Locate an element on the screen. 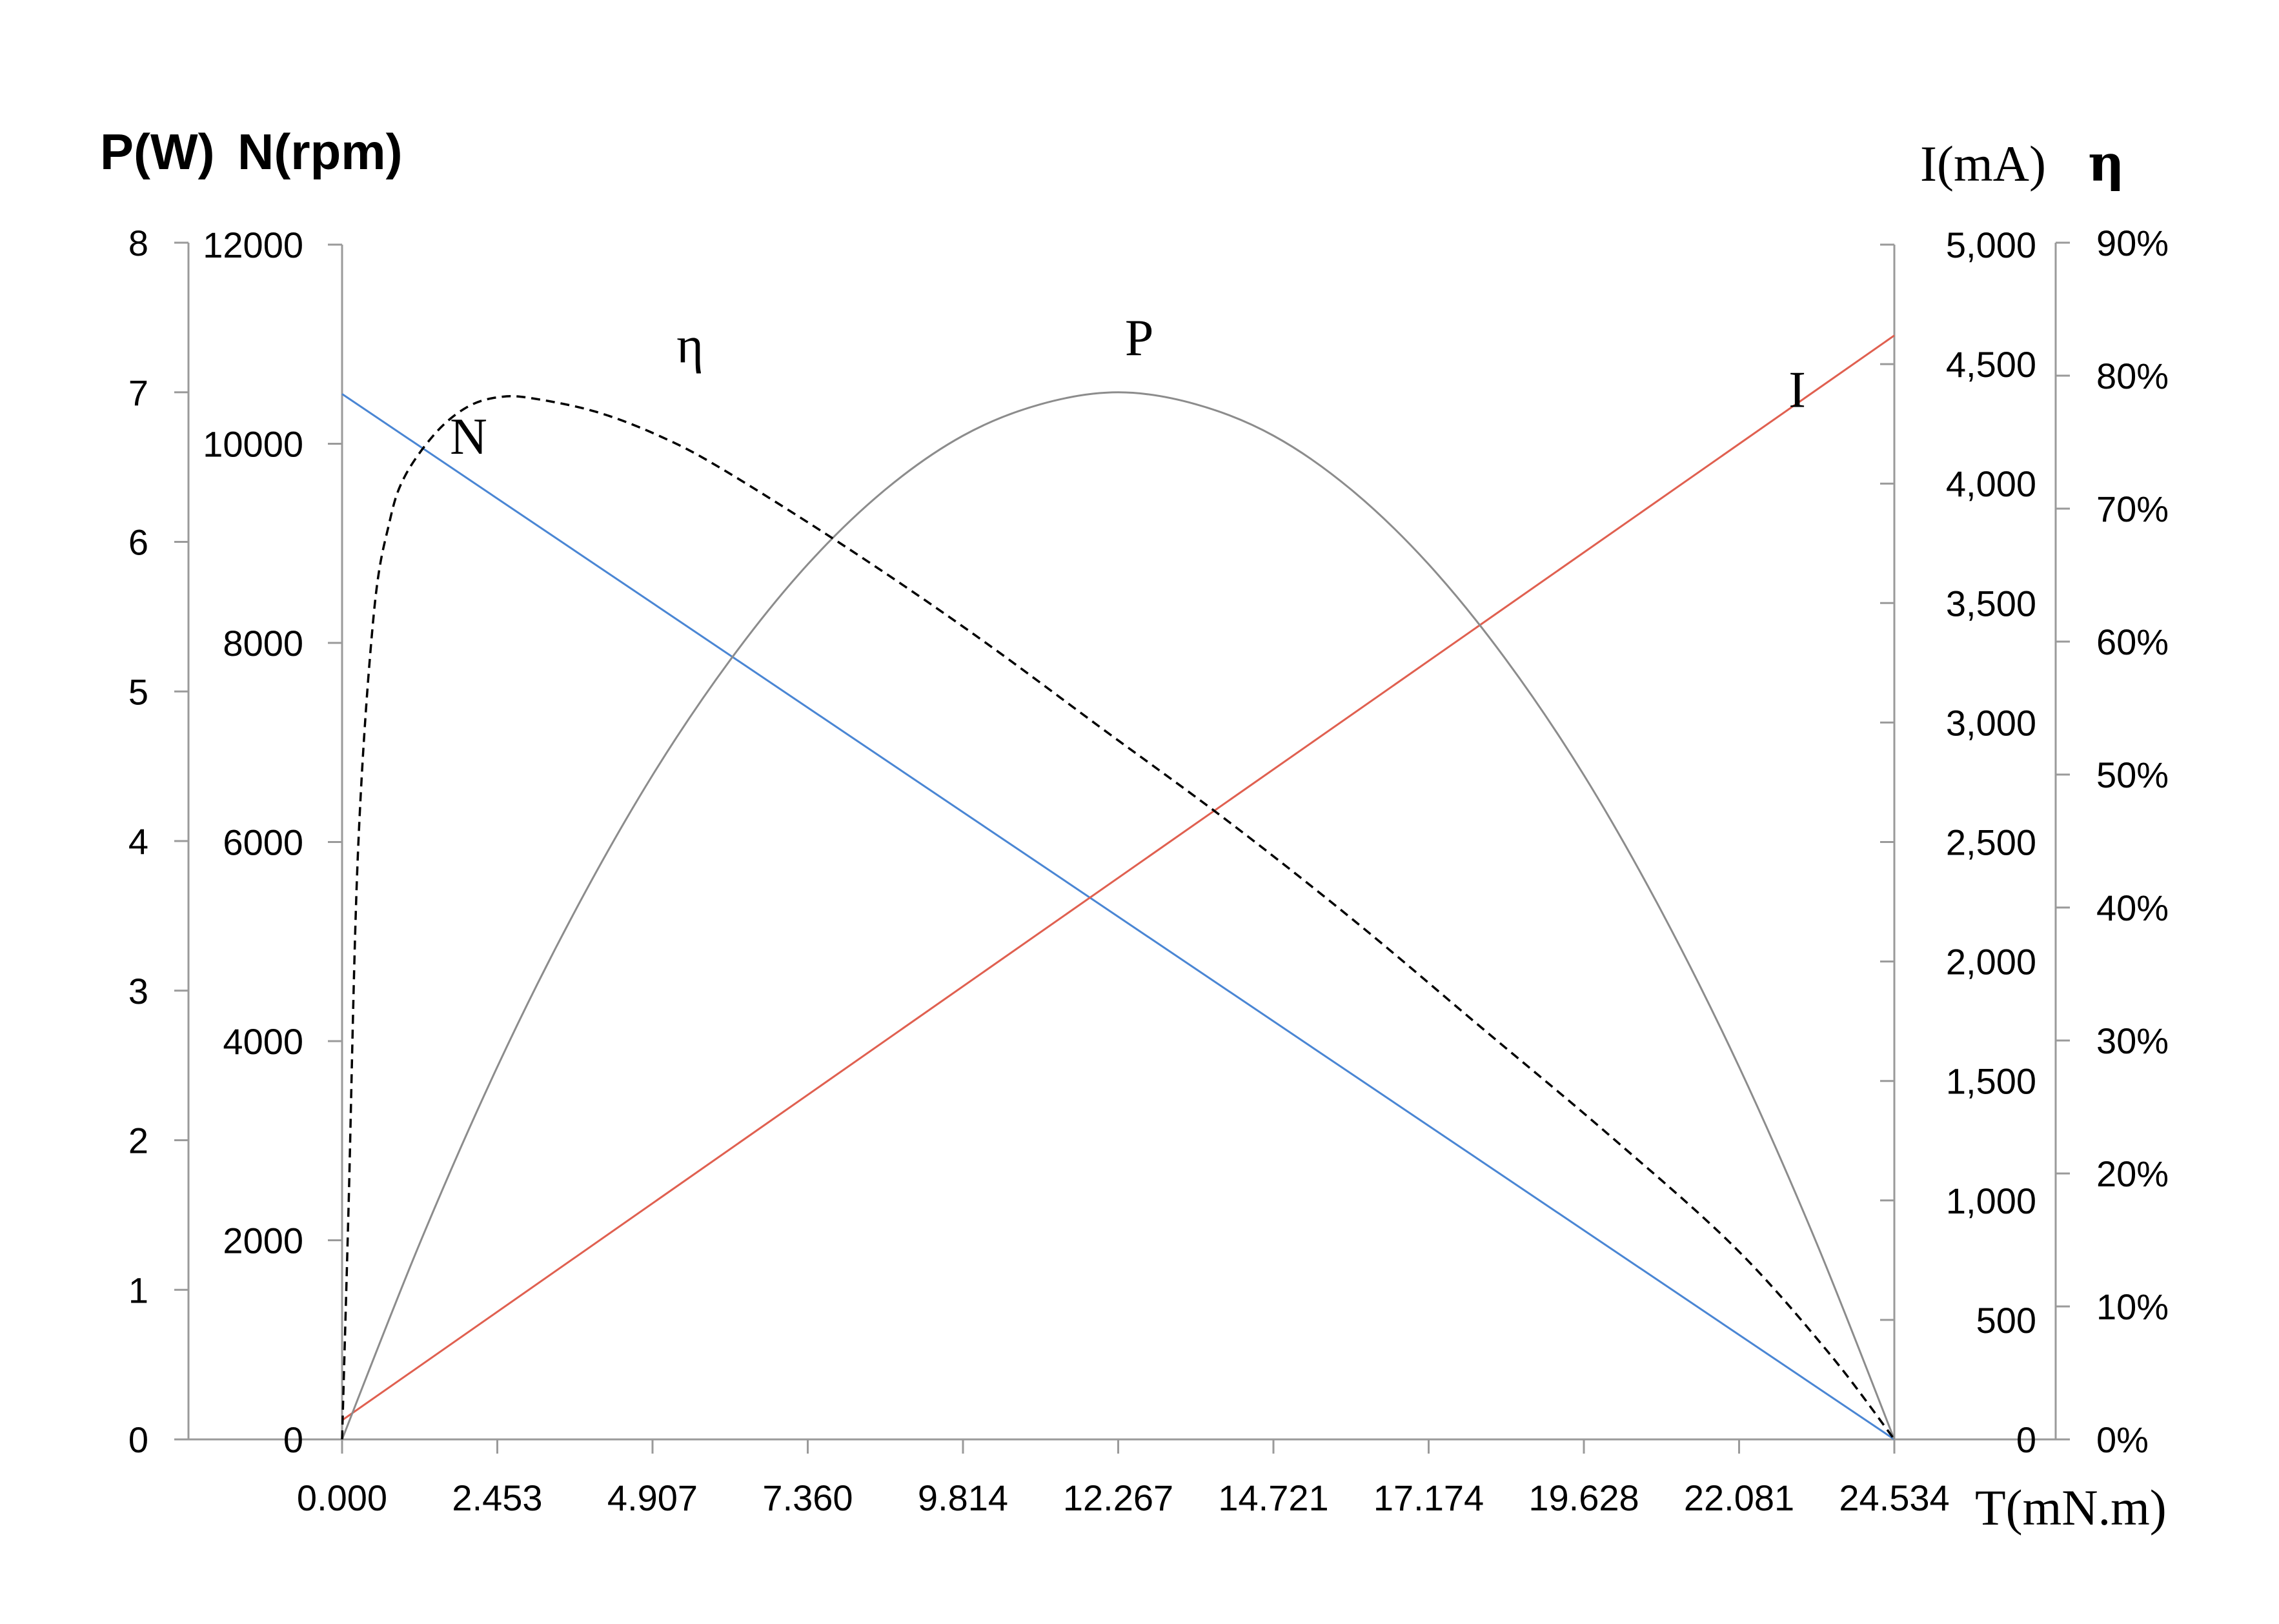 This screenshot has height=1624, width=2279. p-tick-label: 4 is located at coordinates (138, 842).